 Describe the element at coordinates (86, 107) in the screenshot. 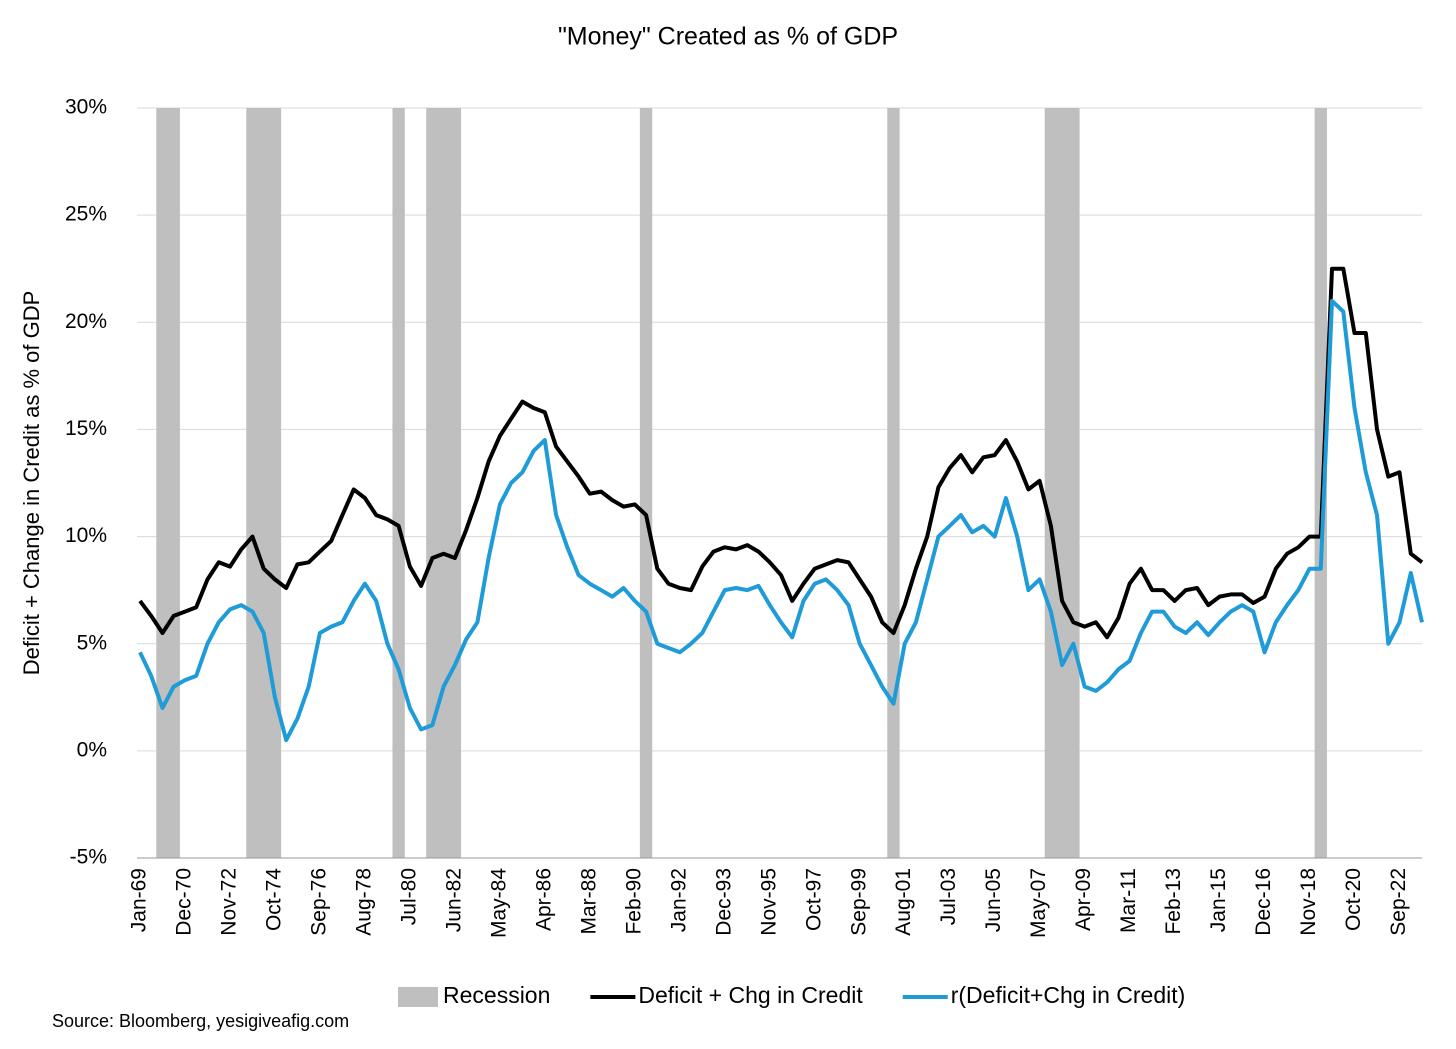

I see `y-tick-label: 30%` at that location.